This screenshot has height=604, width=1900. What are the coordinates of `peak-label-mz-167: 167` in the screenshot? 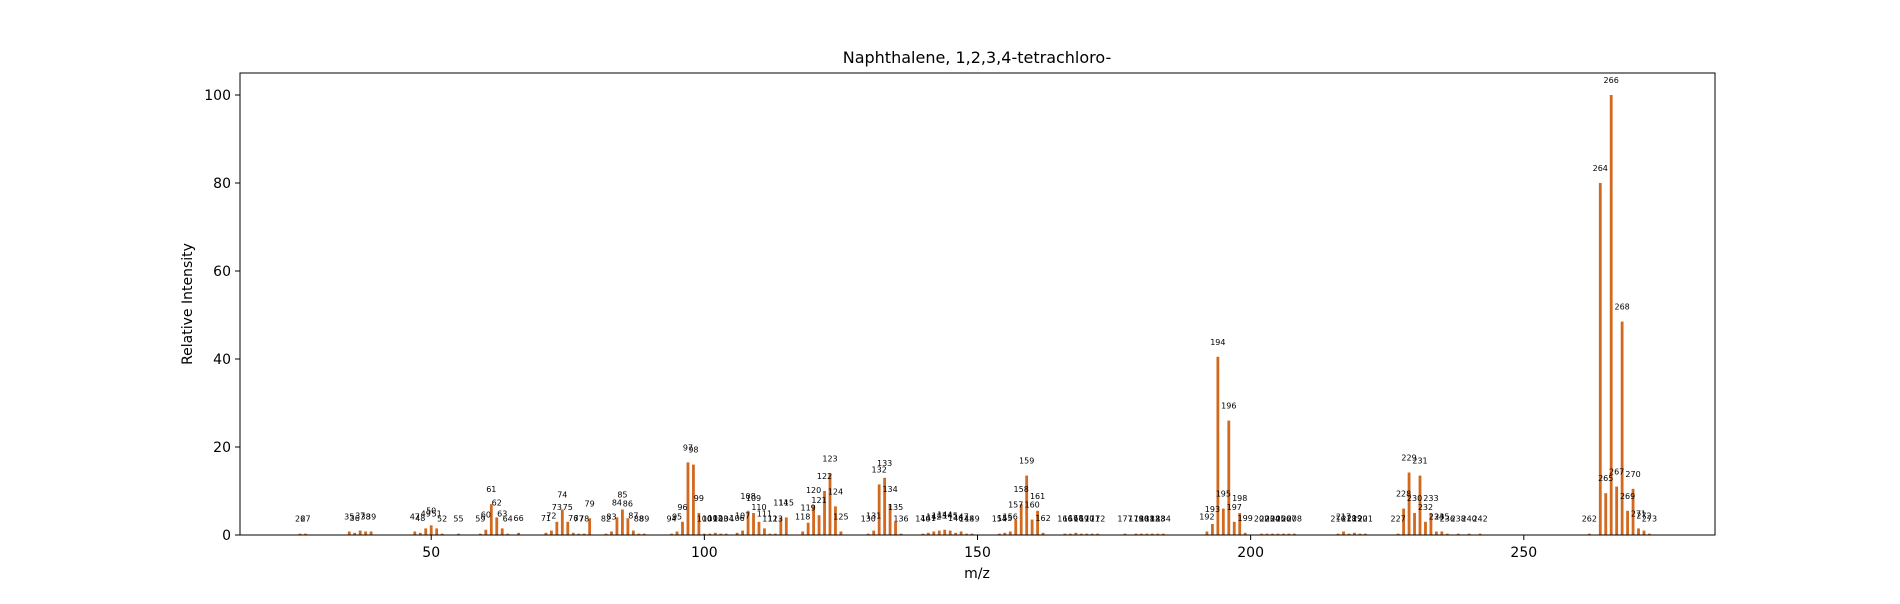 It's located at (1070, 519).